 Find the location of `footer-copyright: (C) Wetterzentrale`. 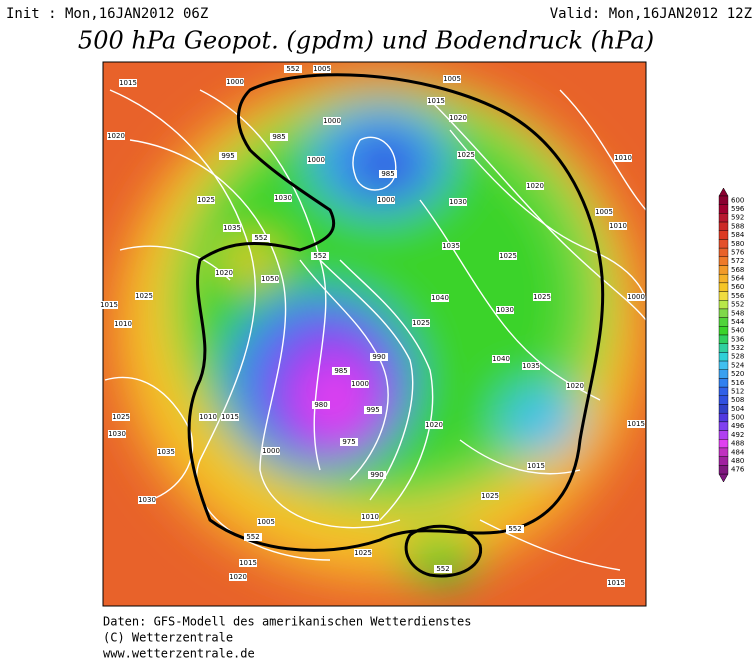

footer-copyright: (C) Wetterzentrale is located at coordinates (168, 638).